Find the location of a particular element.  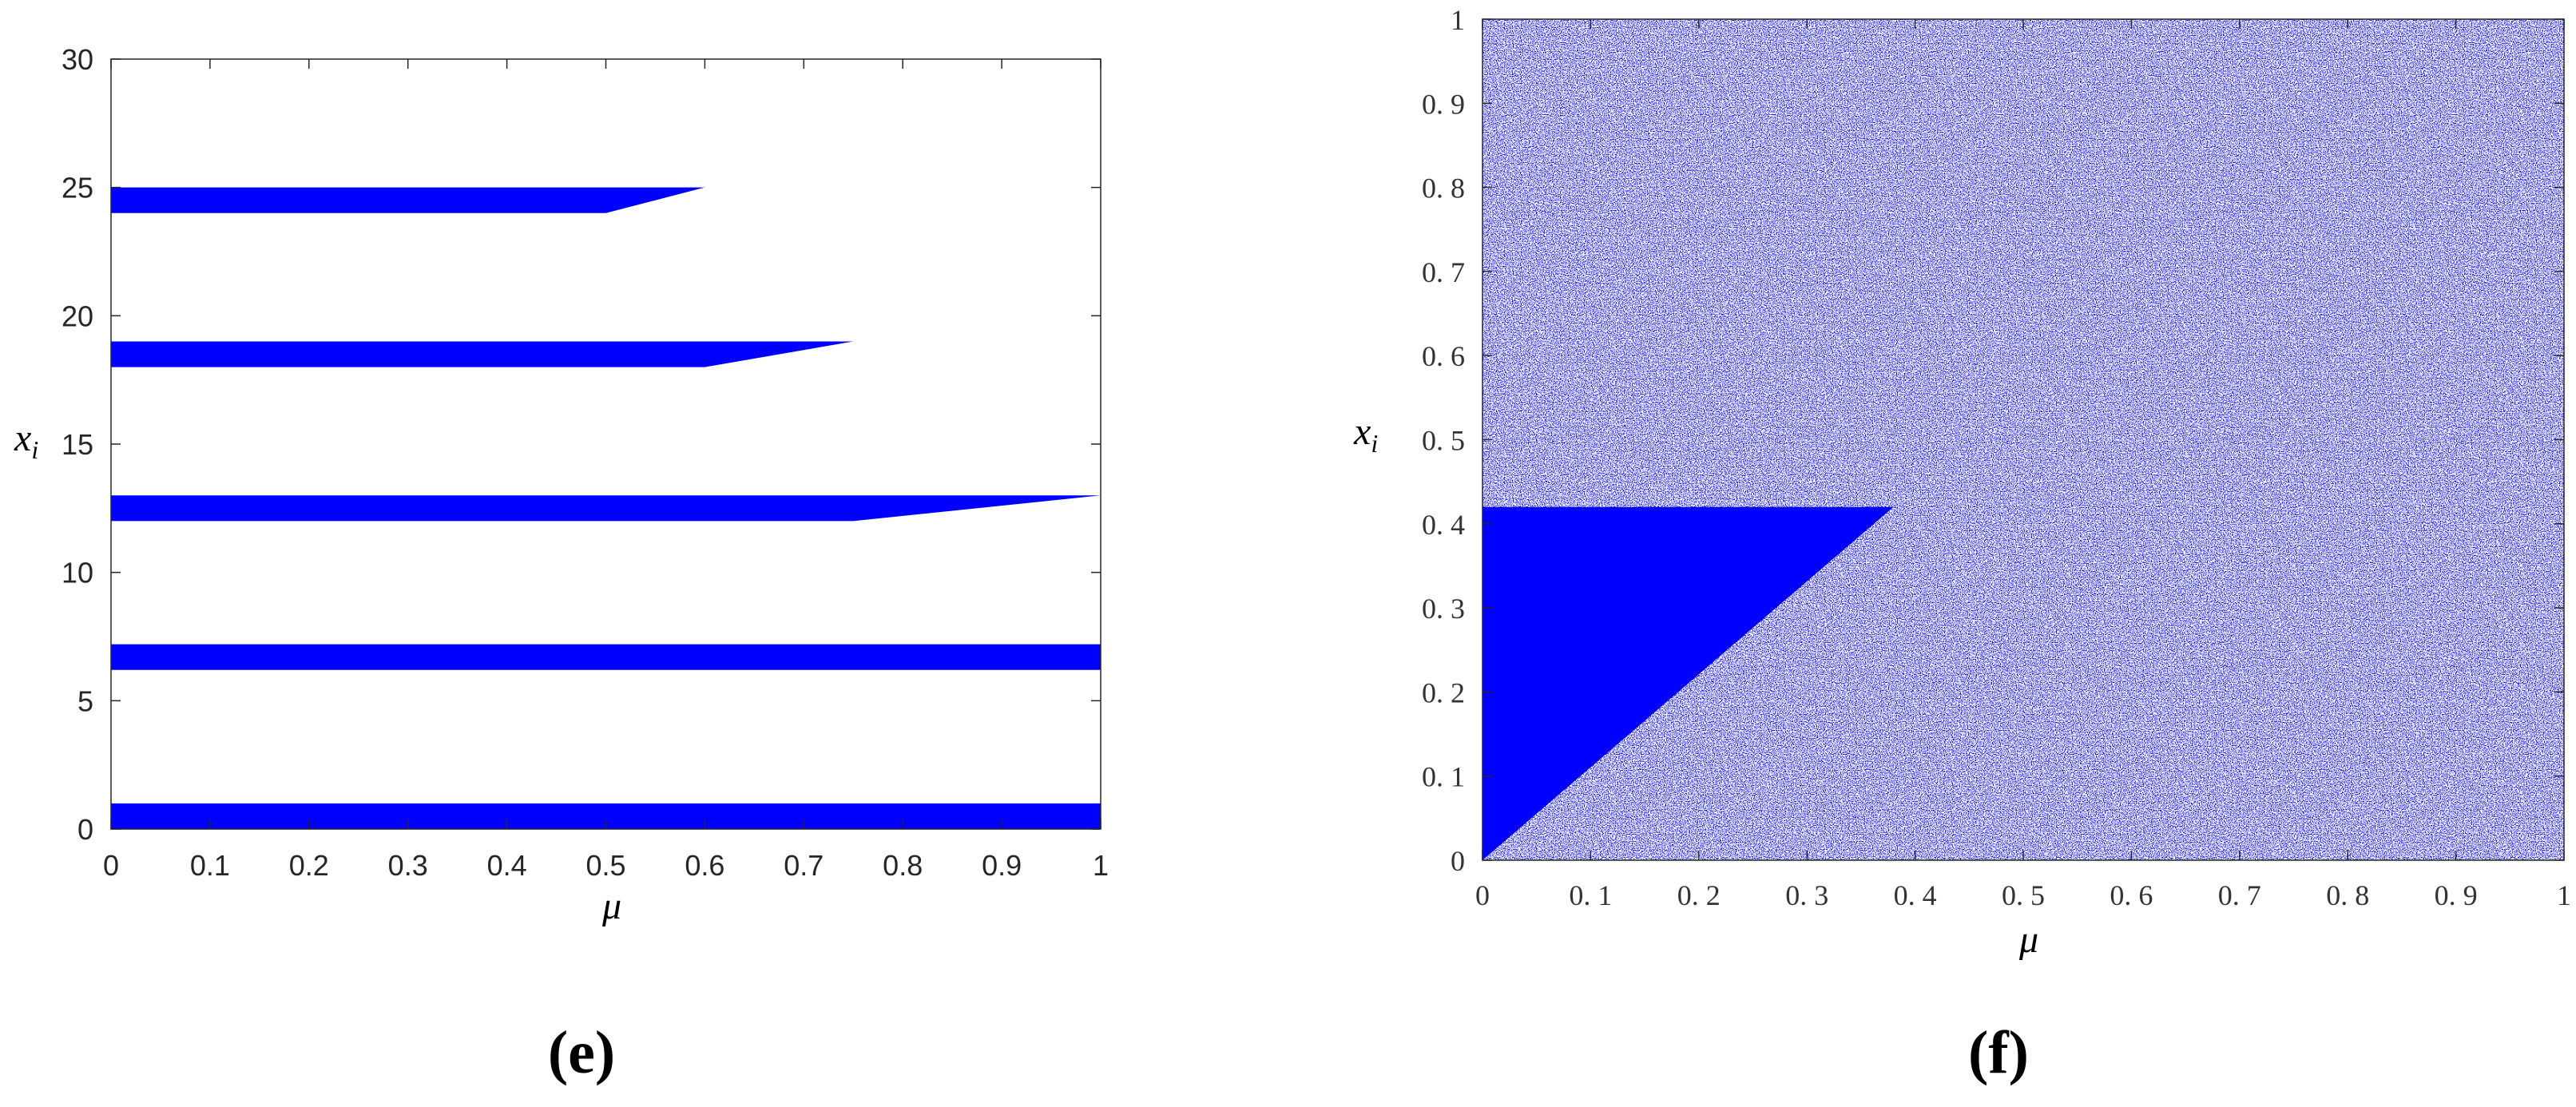

f-y-tick-label: 0. 7 is located at coordinates (1443, 272).